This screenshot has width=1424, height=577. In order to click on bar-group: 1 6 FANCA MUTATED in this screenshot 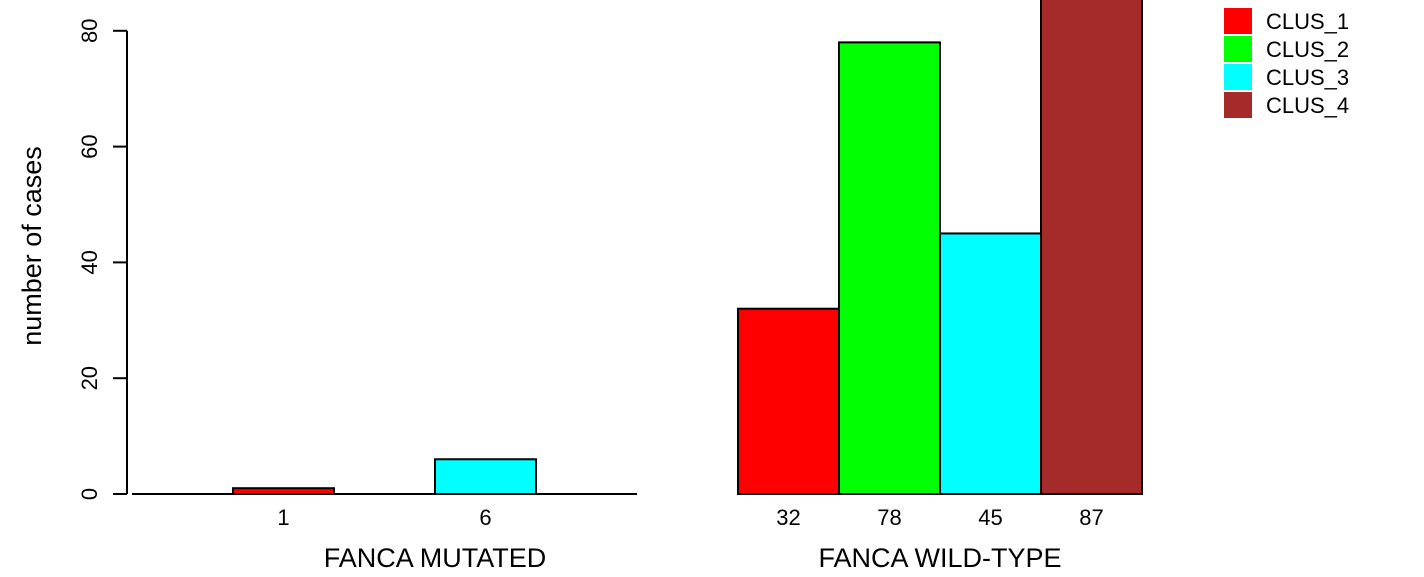, I will do `click(384, 515)`.